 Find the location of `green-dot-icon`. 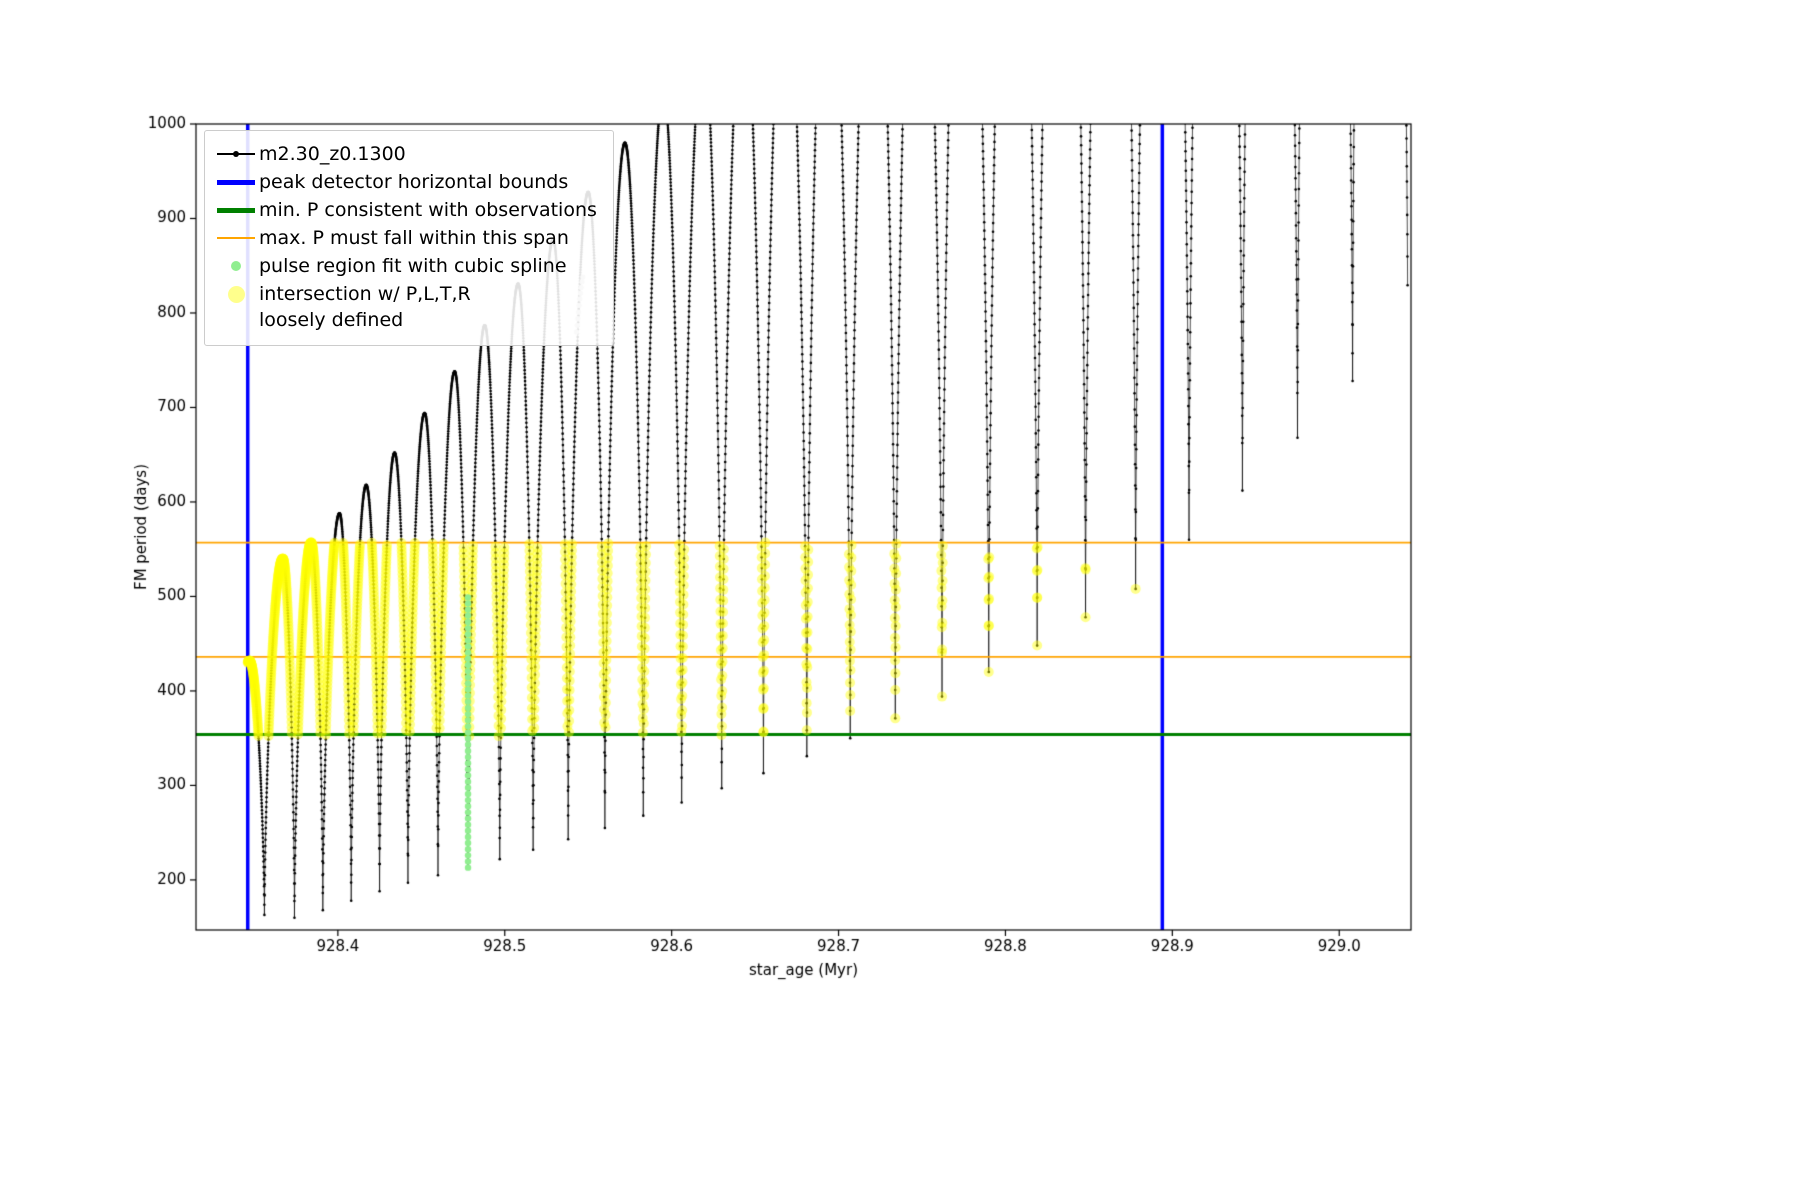

green-dot-icon is located at coordinates (236, 266).